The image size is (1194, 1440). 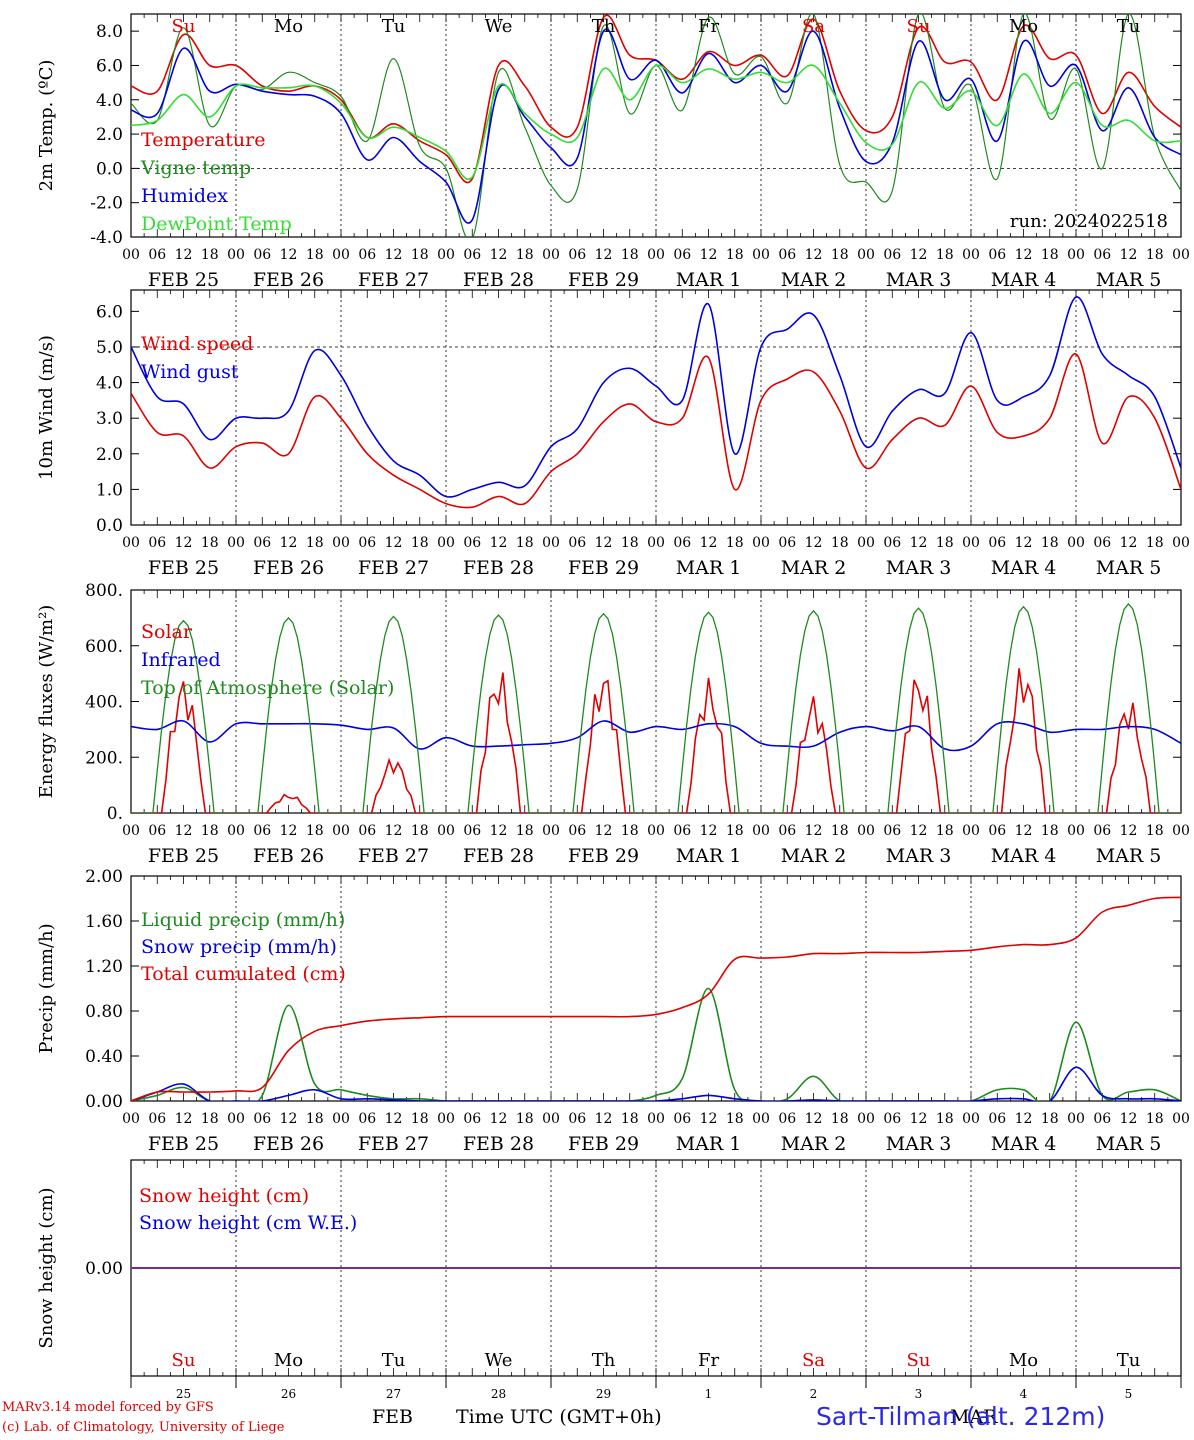 I want to click on weekday-label-top: Tu, so click(x=394, y=26).